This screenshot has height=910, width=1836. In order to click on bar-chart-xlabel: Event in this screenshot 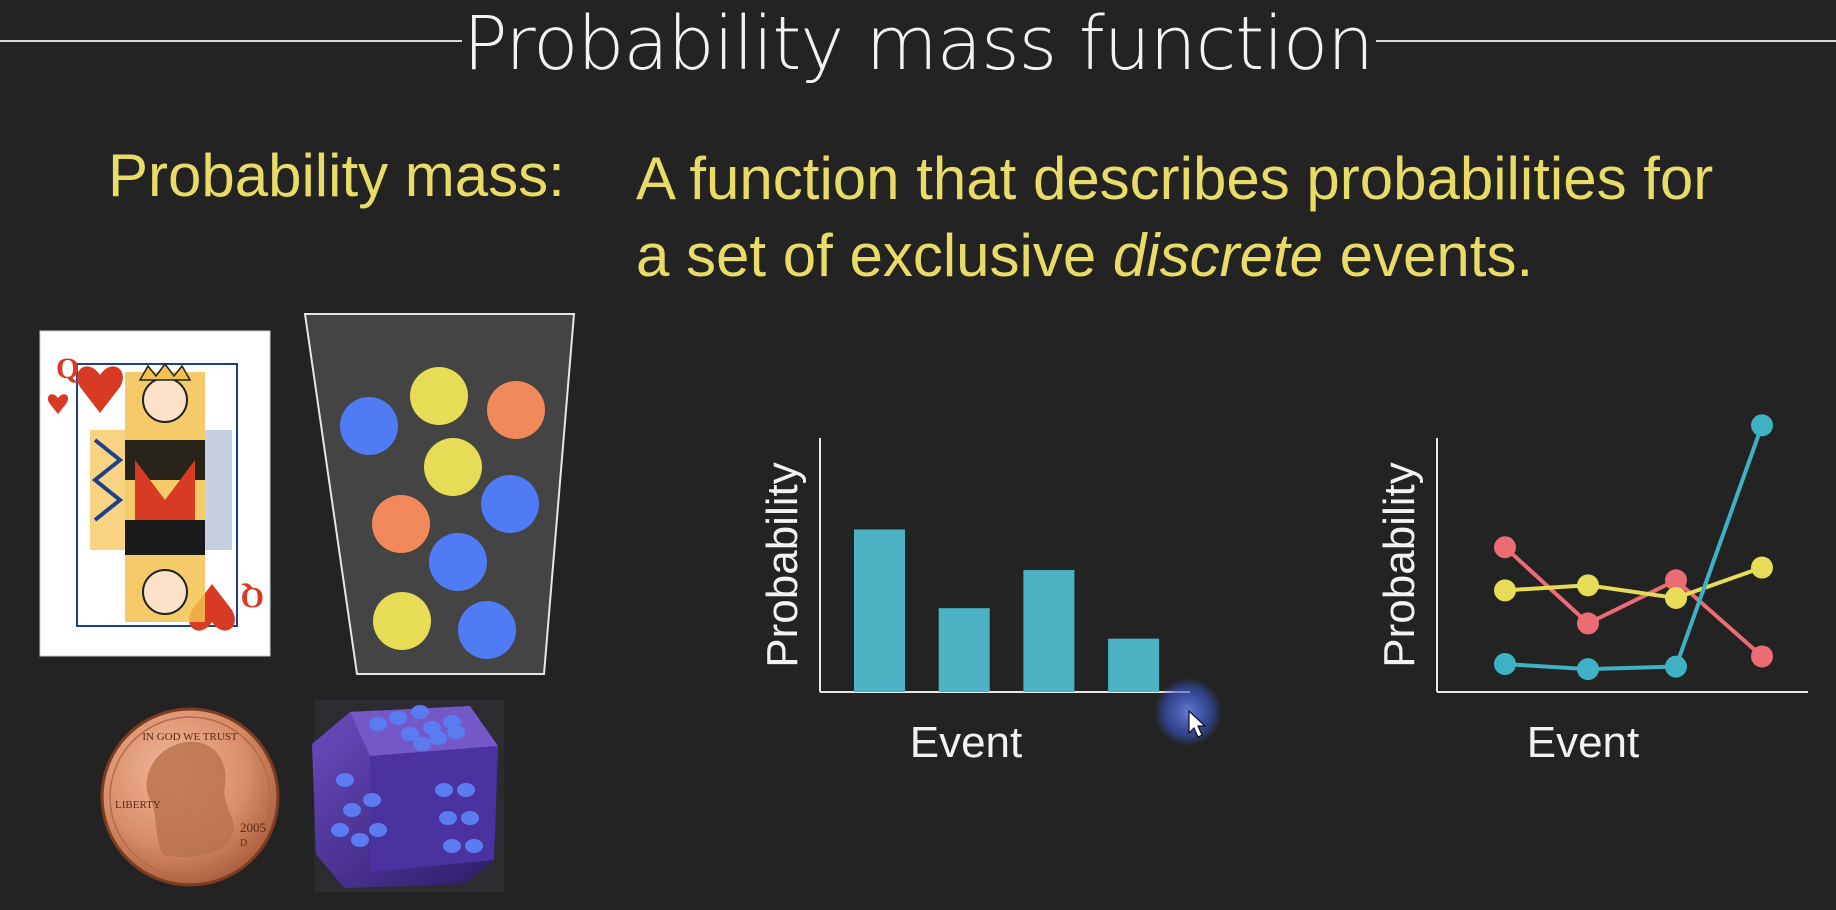, I will do `click(966, 742)`.